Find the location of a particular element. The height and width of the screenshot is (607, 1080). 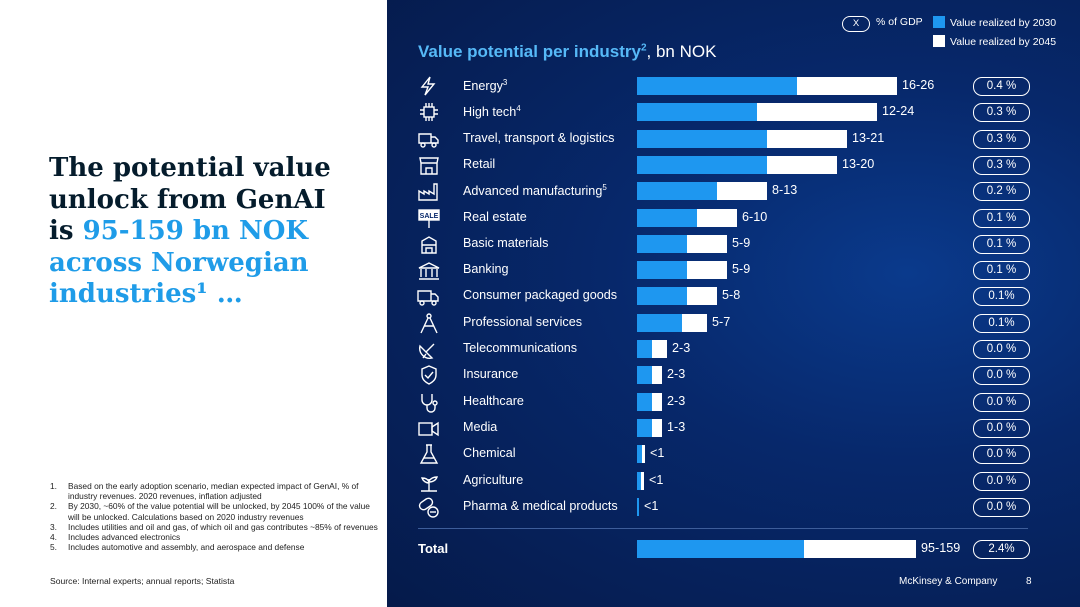

footnote-number: 2. is located at coordinates (53, 506).